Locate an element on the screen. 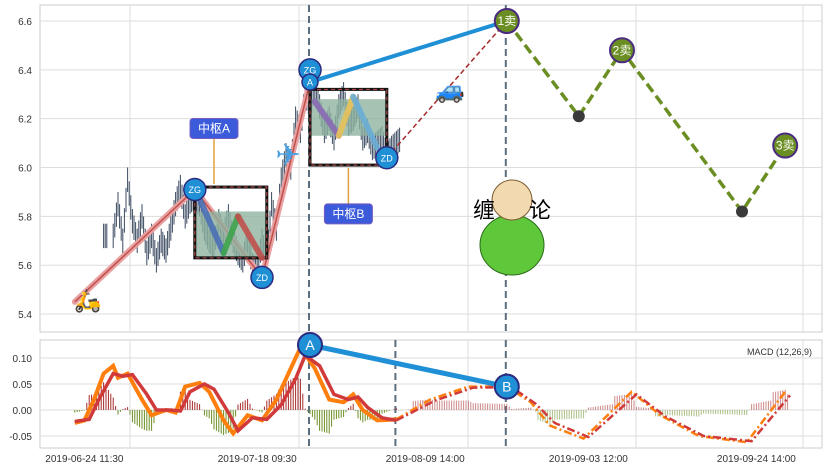 Image resolution: width=828 pixels, height=471 pixels. monk-icon: 缠论 is located at coordinates (512, 227).